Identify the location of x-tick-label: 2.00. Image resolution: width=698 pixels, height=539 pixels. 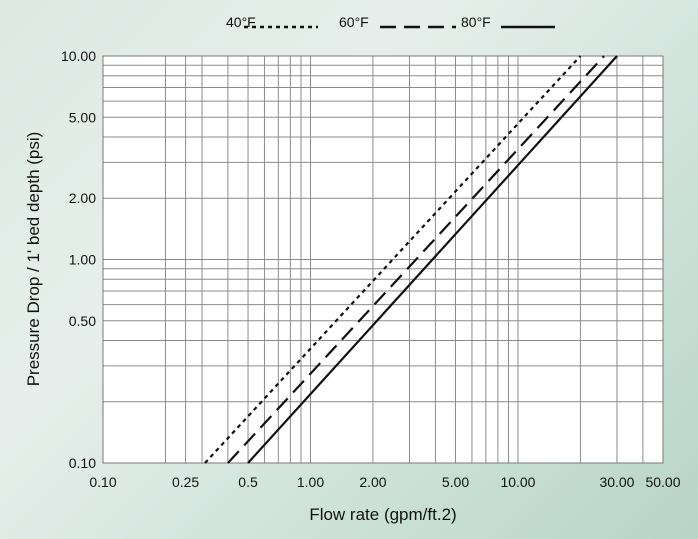
(372, 482).